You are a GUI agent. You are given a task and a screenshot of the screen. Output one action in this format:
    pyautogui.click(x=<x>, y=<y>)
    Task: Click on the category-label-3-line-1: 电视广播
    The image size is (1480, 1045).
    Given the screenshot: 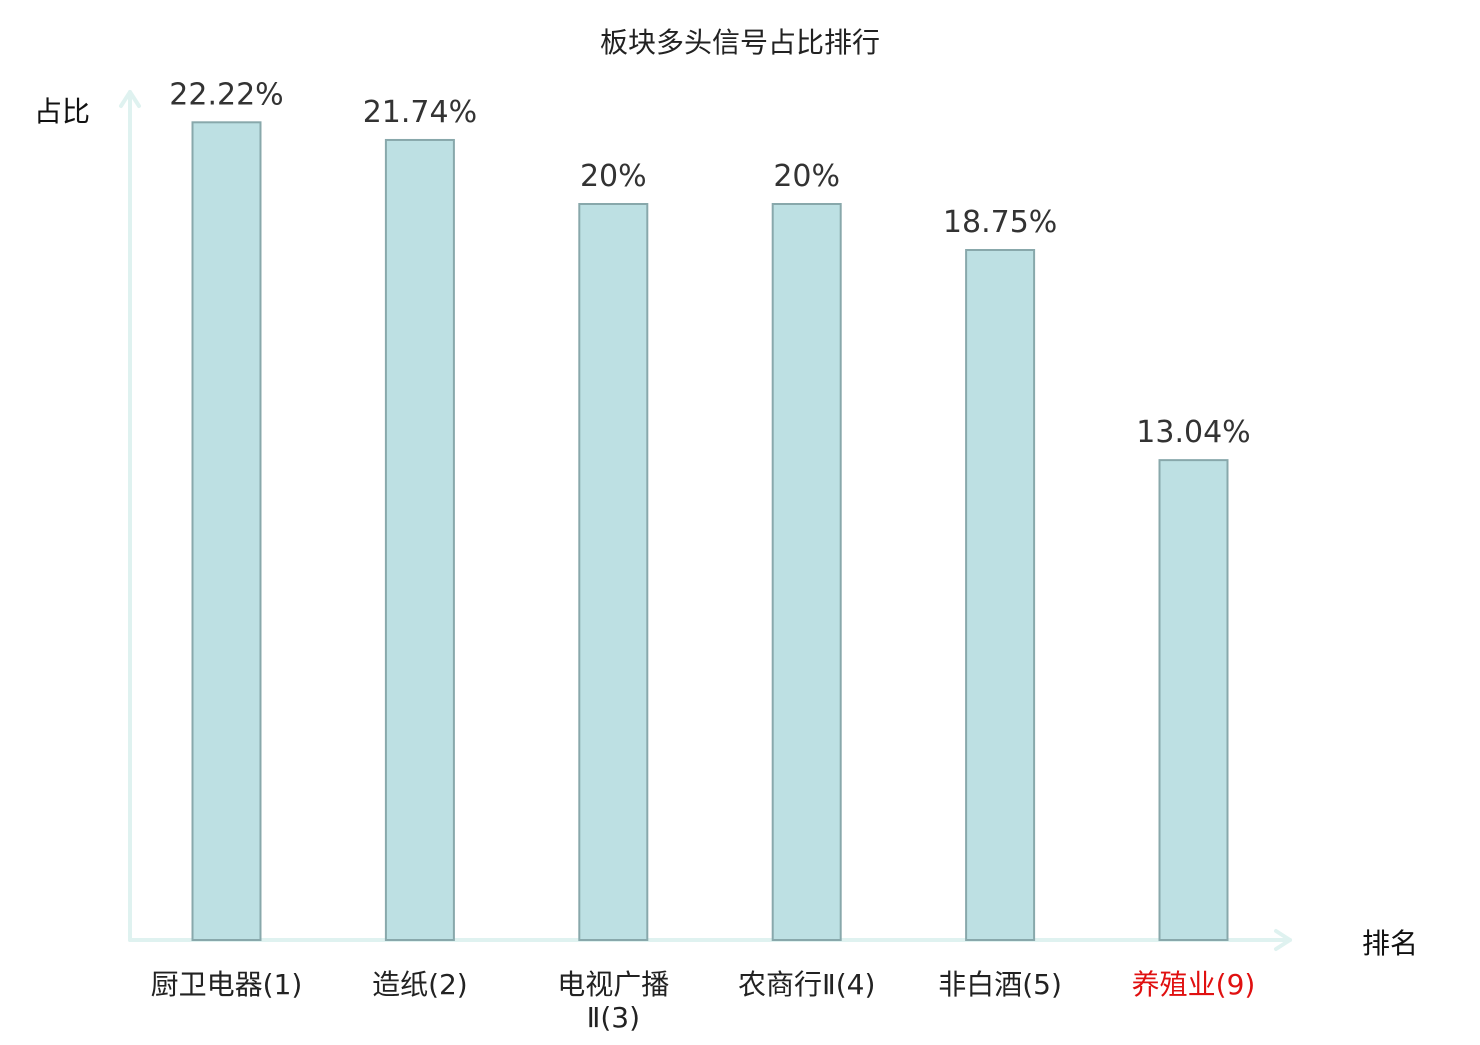 What is the action you would take?
    pyautogui.click(x=613, y=984)
    